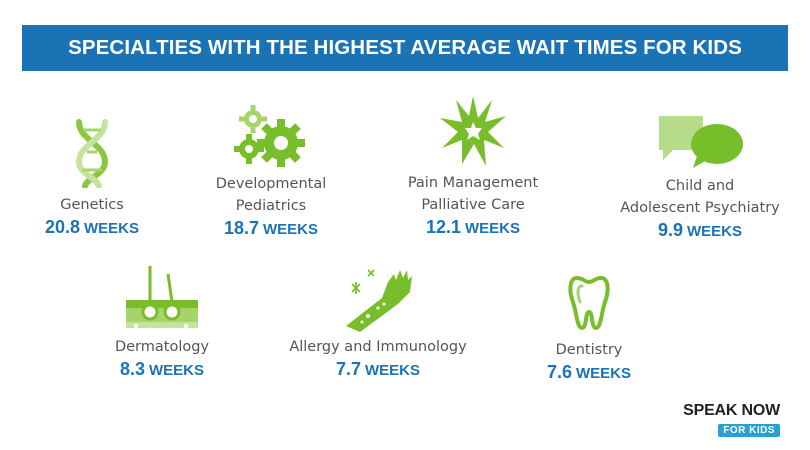 The width and height of the screenshot is (810, 450). I want to click on specialty-developmental-pediatrics: Developmental Pediatrics 18.7 WEEKS, so click(271, 171).